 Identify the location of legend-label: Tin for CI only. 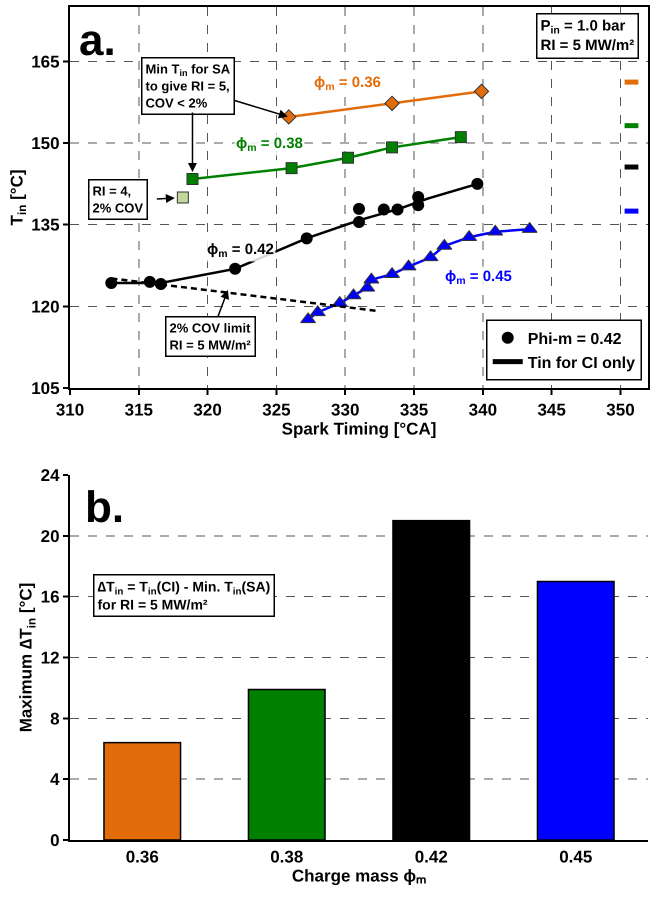
(582, 363).